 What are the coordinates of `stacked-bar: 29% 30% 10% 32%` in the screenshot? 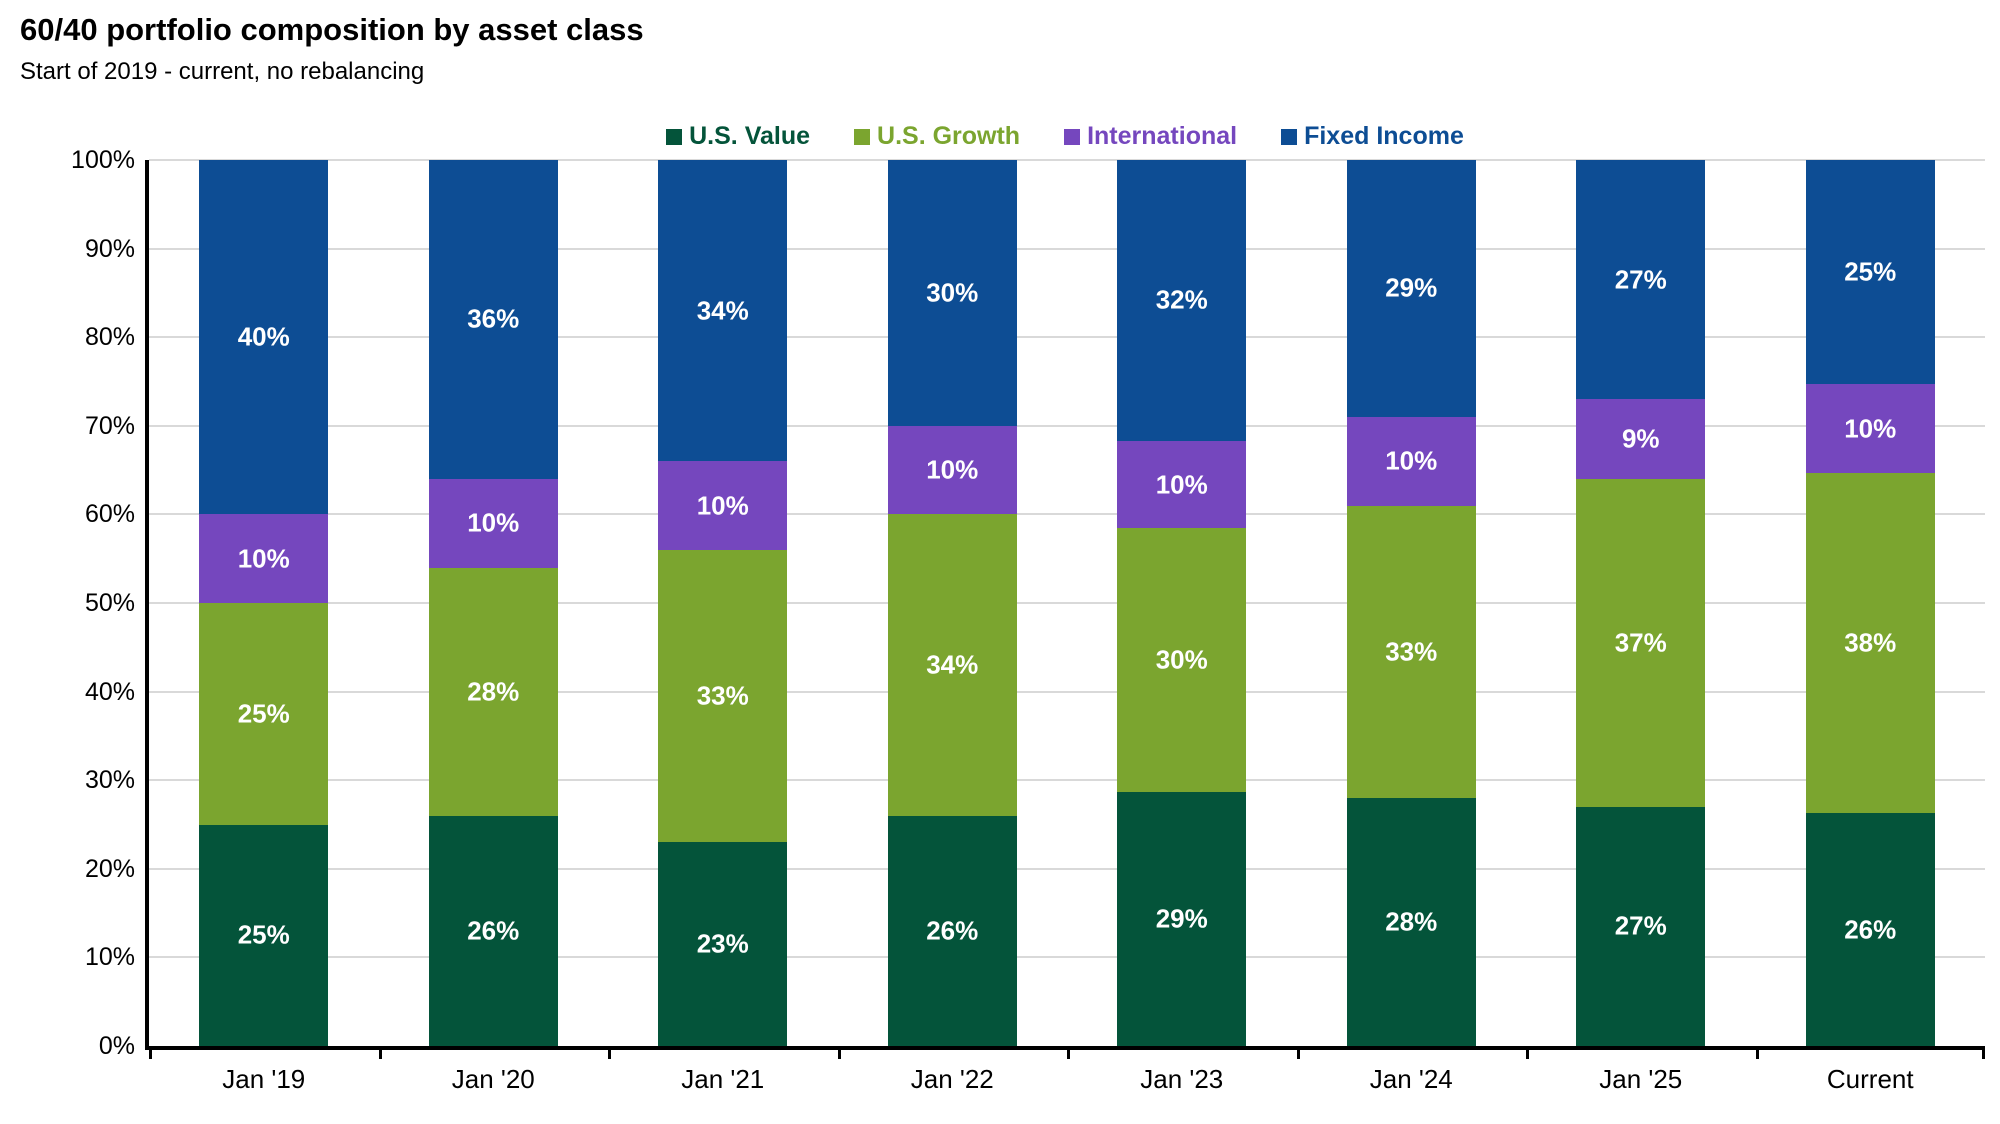 It's located at (1181, 603).